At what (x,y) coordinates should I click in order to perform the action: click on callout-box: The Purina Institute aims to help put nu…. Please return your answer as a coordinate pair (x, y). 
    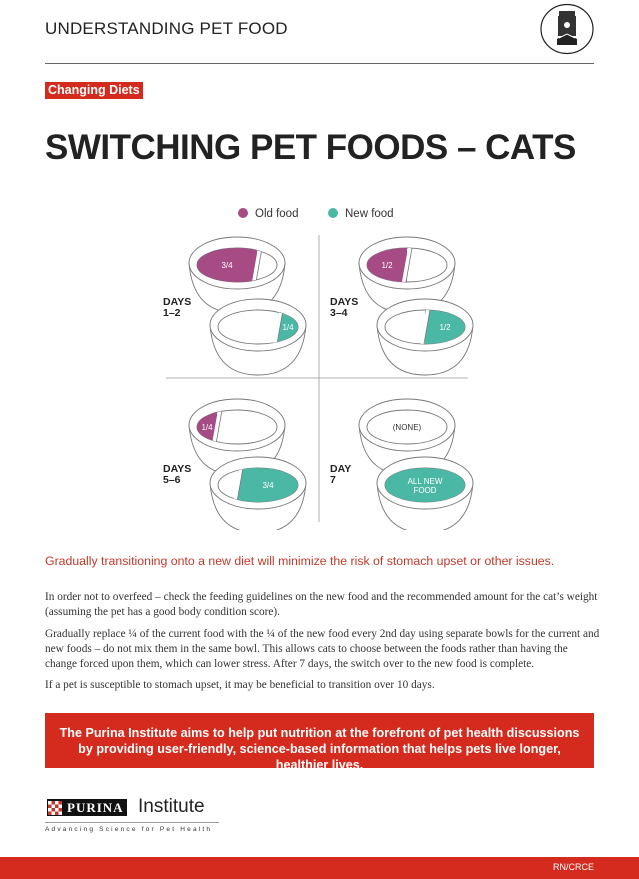
    Looking at the image, I should click on (319, 742).